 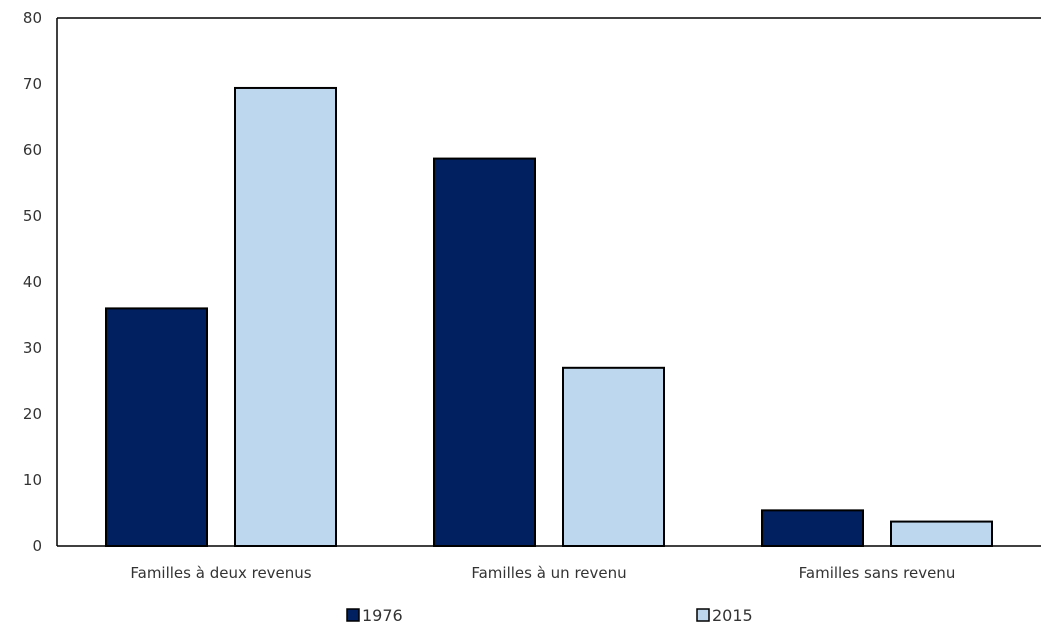 What do you see at coordinates (32, 84) in the screenshot?
I see `y-tick-label: 70` at bounding box center [32, 84].